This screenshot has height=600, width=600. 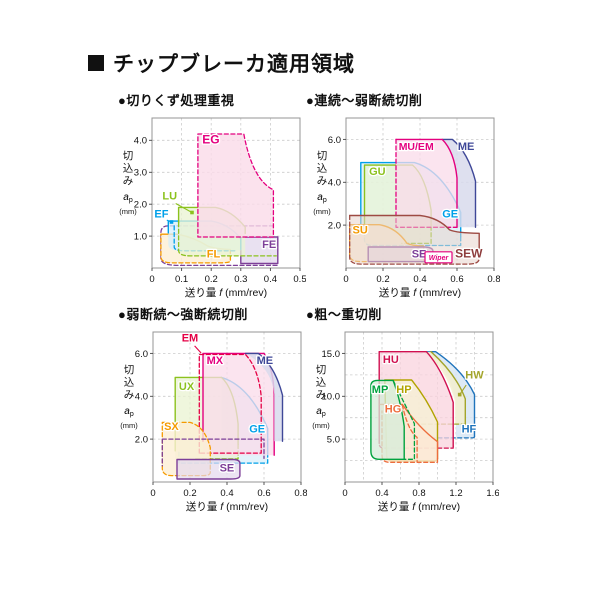 I want to click on wiper-badge-text: Wiper, so click(x=439, y=258).